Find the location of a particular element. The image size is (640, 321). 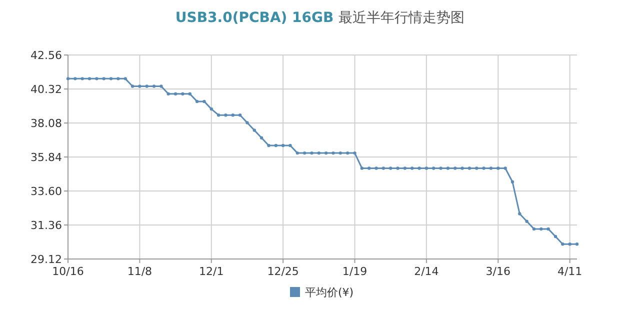

y-tick-label: 35.84 is located at coordinates (46, 157).